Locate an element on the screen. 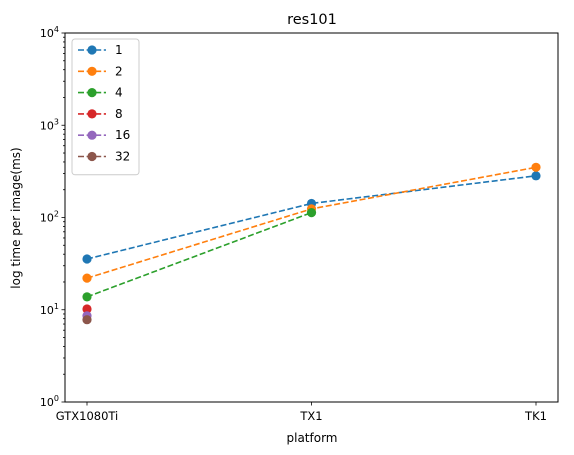 The width and height of the screenshot is (574, 455). legend-label: 4 is located at coordinates (119, 93).